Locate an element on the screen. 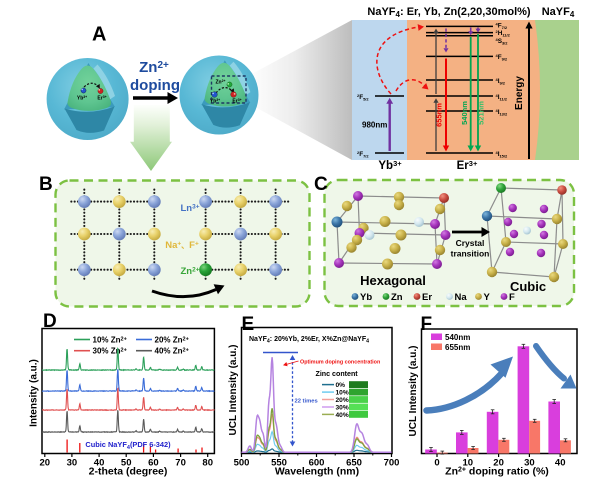 This screenshot has height=494, width=600. svg-text: 0 is located at coordinates (436, 463).